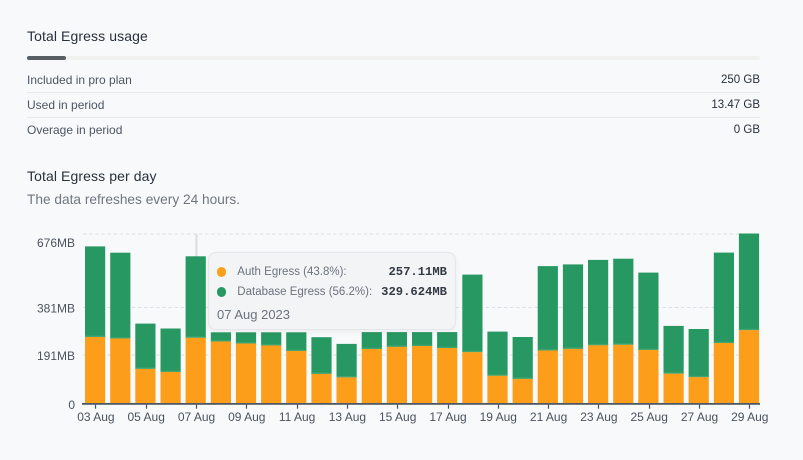 The image size is (803, 460). Describe the element at coordinates (246, 417) in the screenshot. I see `svg-text: 09 Aug` at that location.